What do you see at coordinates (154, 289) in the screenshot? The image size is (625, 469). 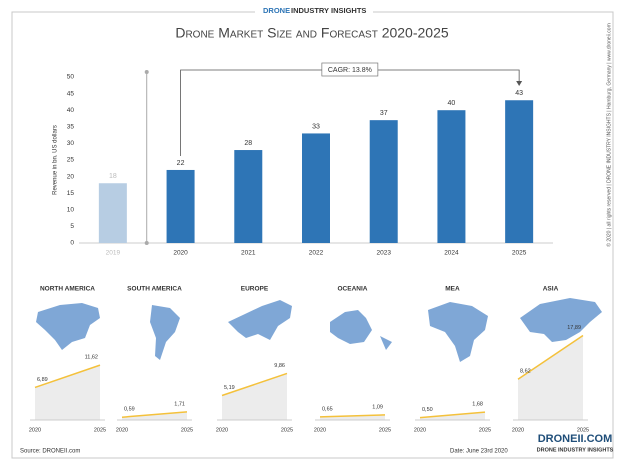 I see `region-title: SOUTH AMERICA` at bounding box center [154, 289].